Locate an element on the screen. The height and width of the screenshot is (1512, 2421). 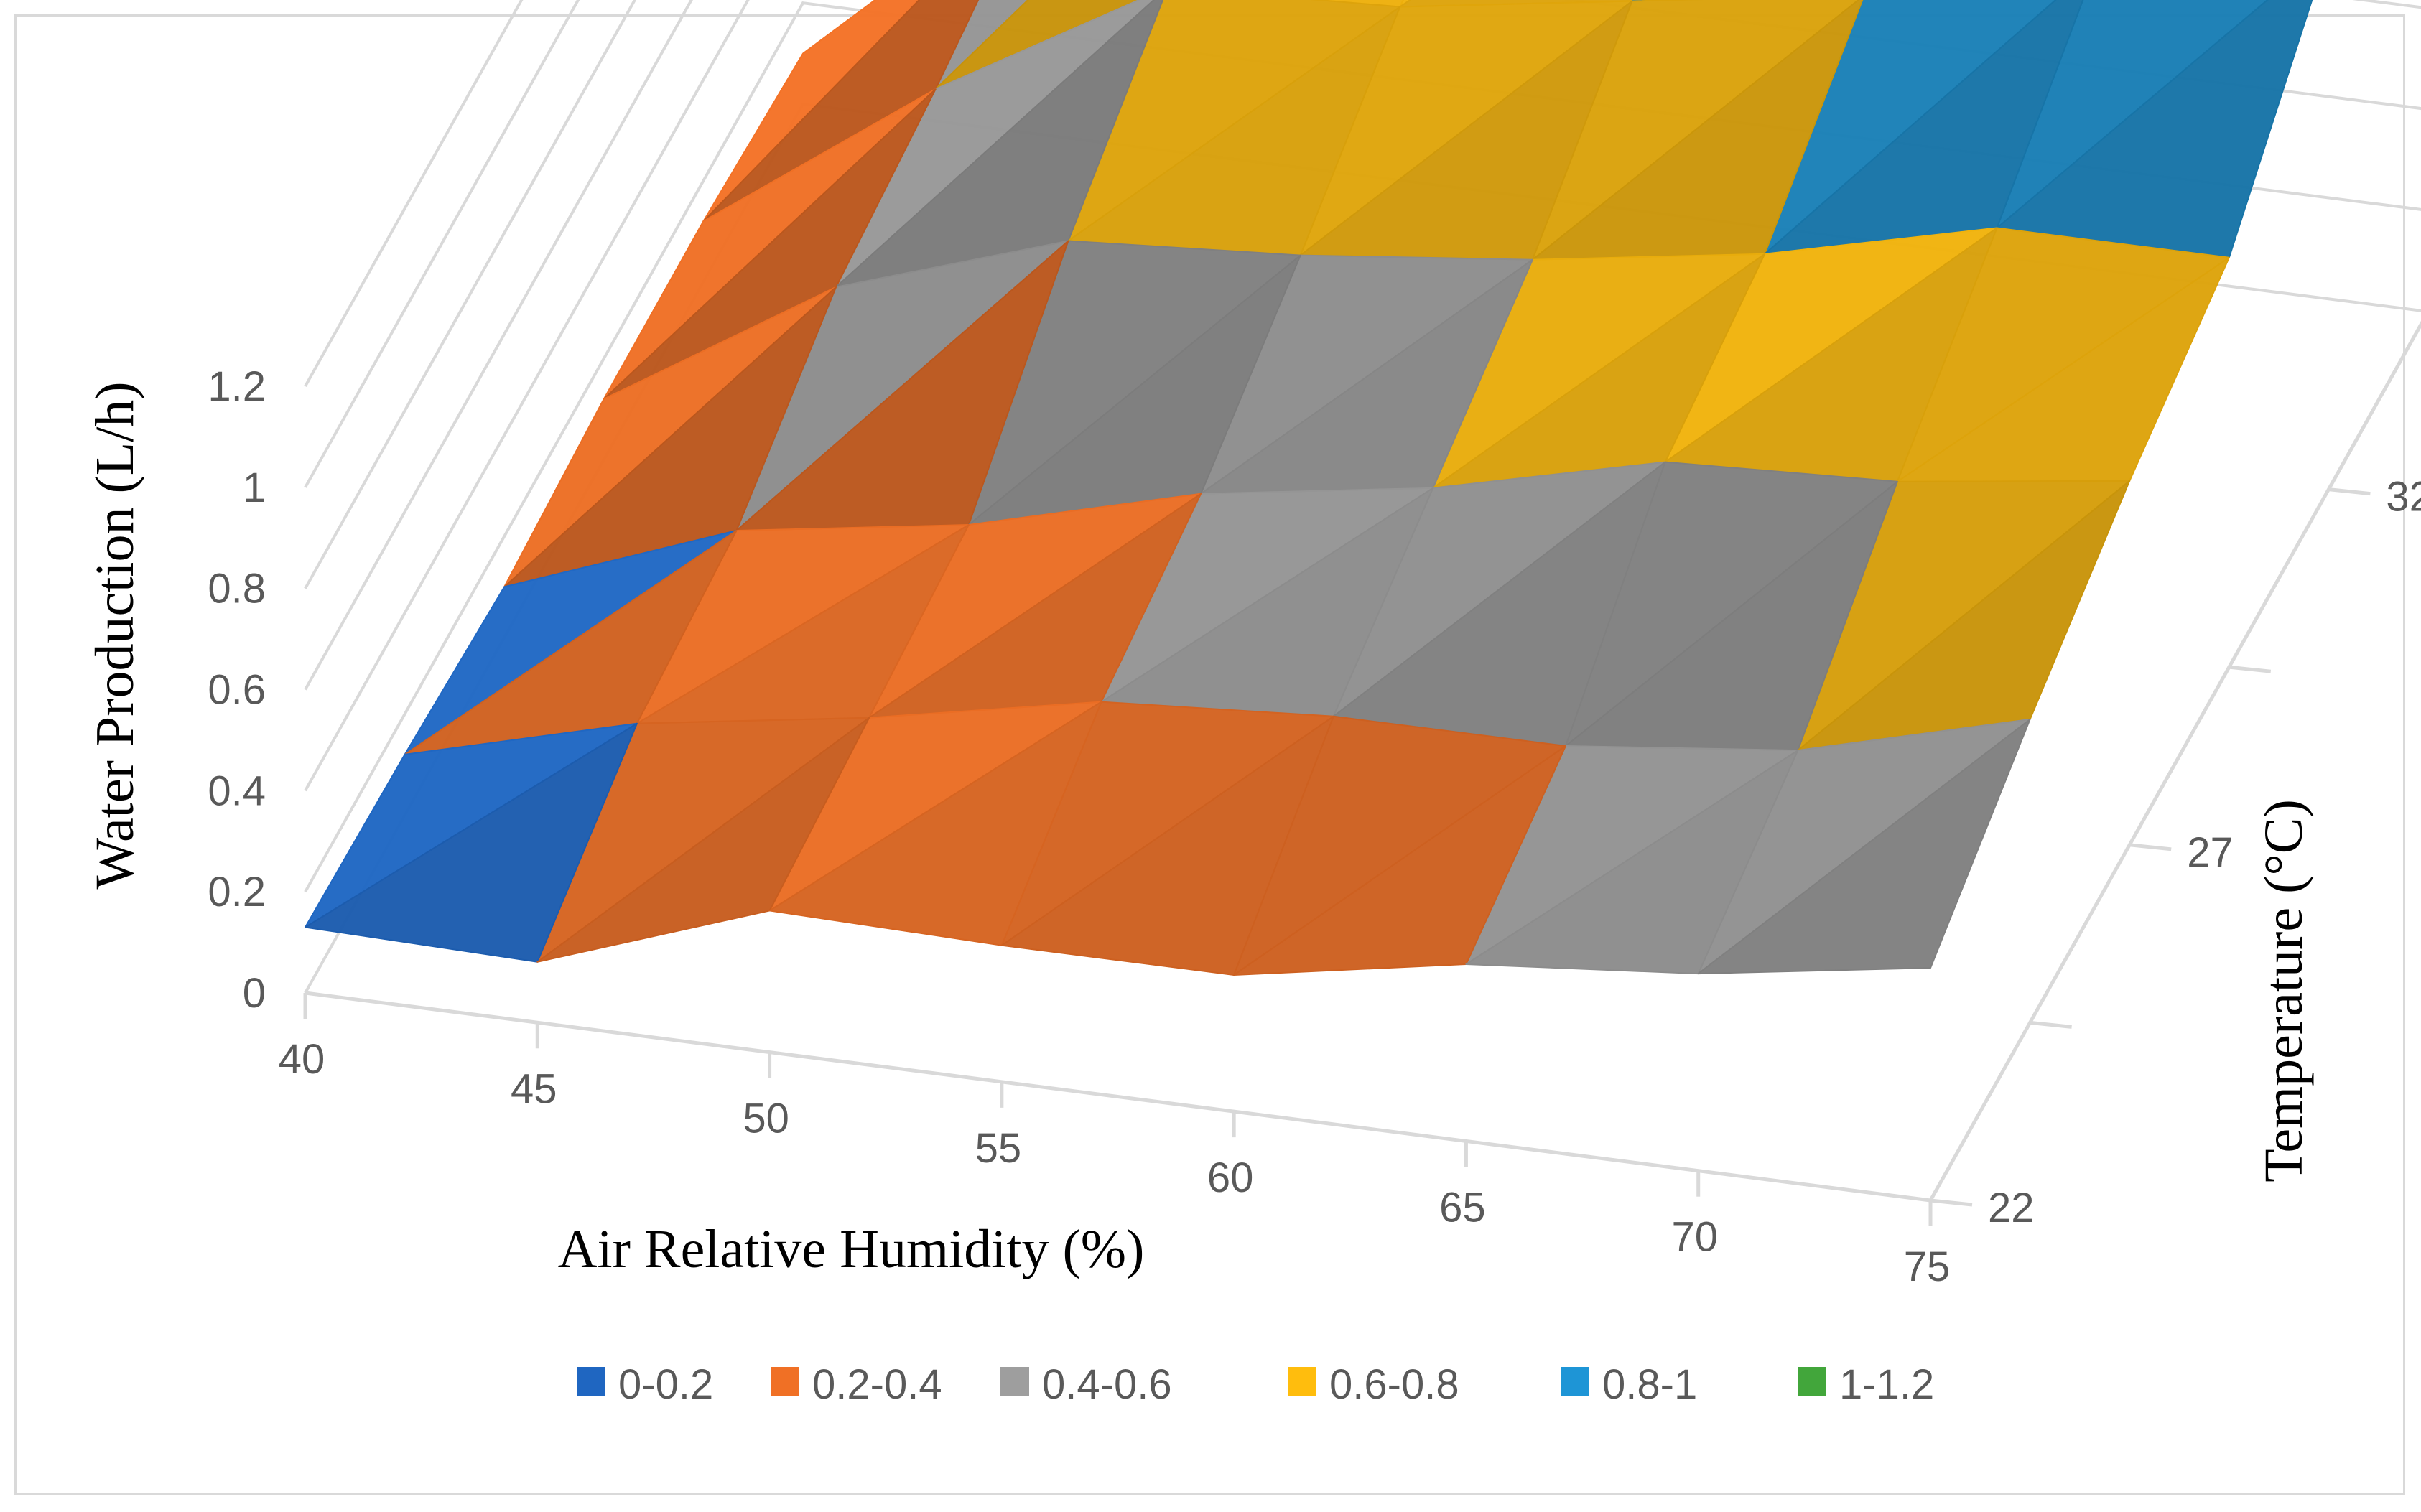
legend-label: 0.8-1 is located at coordinates (1649, 1384).